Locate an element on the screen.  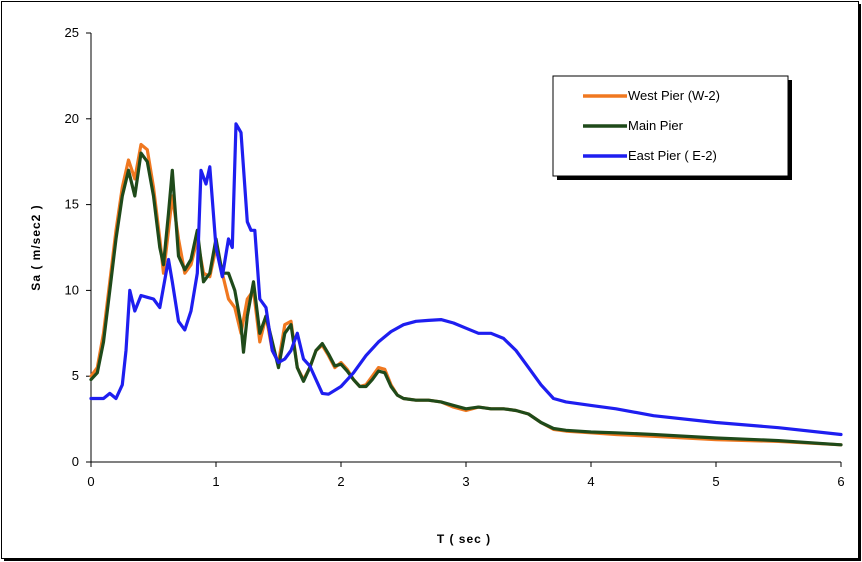
y-tick-label: 25 is located at coordinates (72, 32).